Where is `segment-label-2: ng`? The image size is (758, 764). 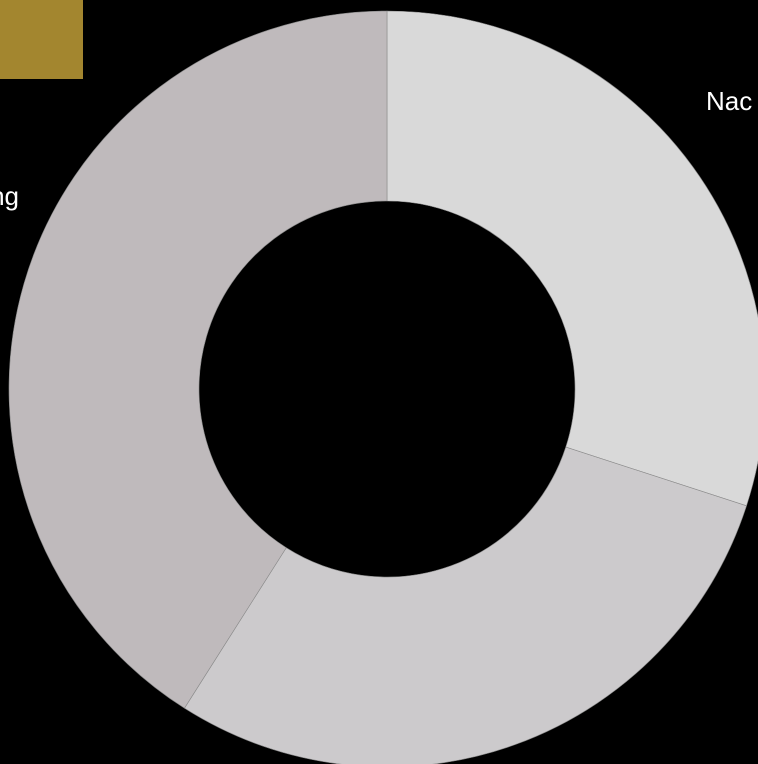 segment-label-2: ng is located at coordinates (9, 196).